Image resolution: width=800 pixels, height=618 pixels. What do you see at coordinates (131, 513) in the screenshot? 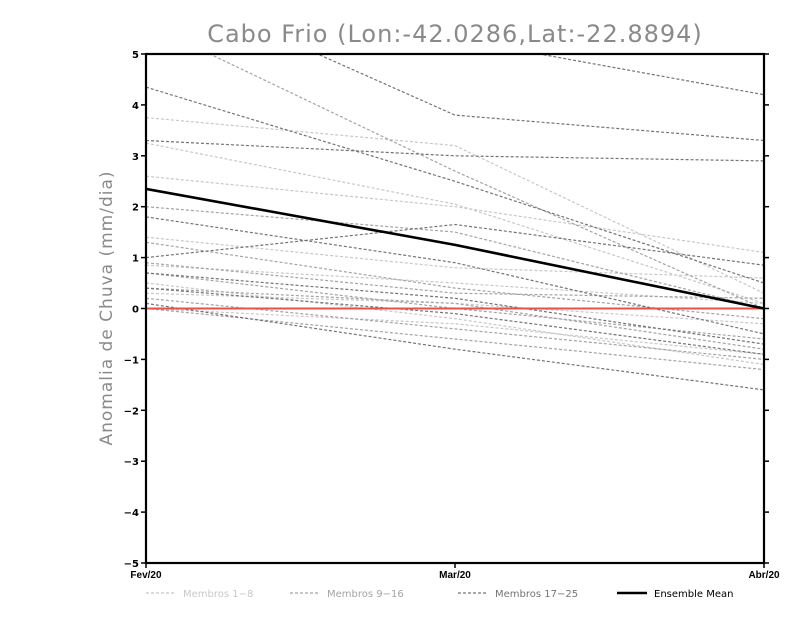
I see `y-tick-label: −4` at bounding box center [131, 513].